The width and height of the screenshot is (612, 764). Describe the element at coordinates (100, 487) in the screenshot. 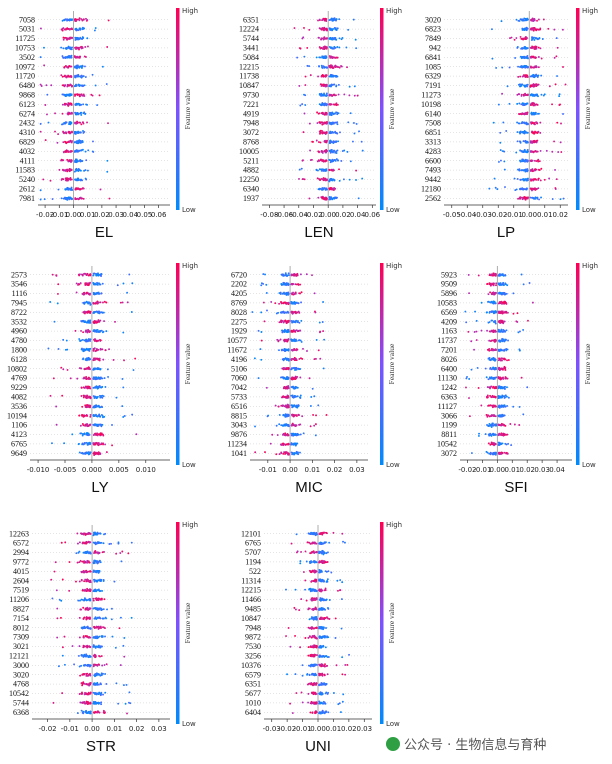

I see `panel-title: LY` at that location.